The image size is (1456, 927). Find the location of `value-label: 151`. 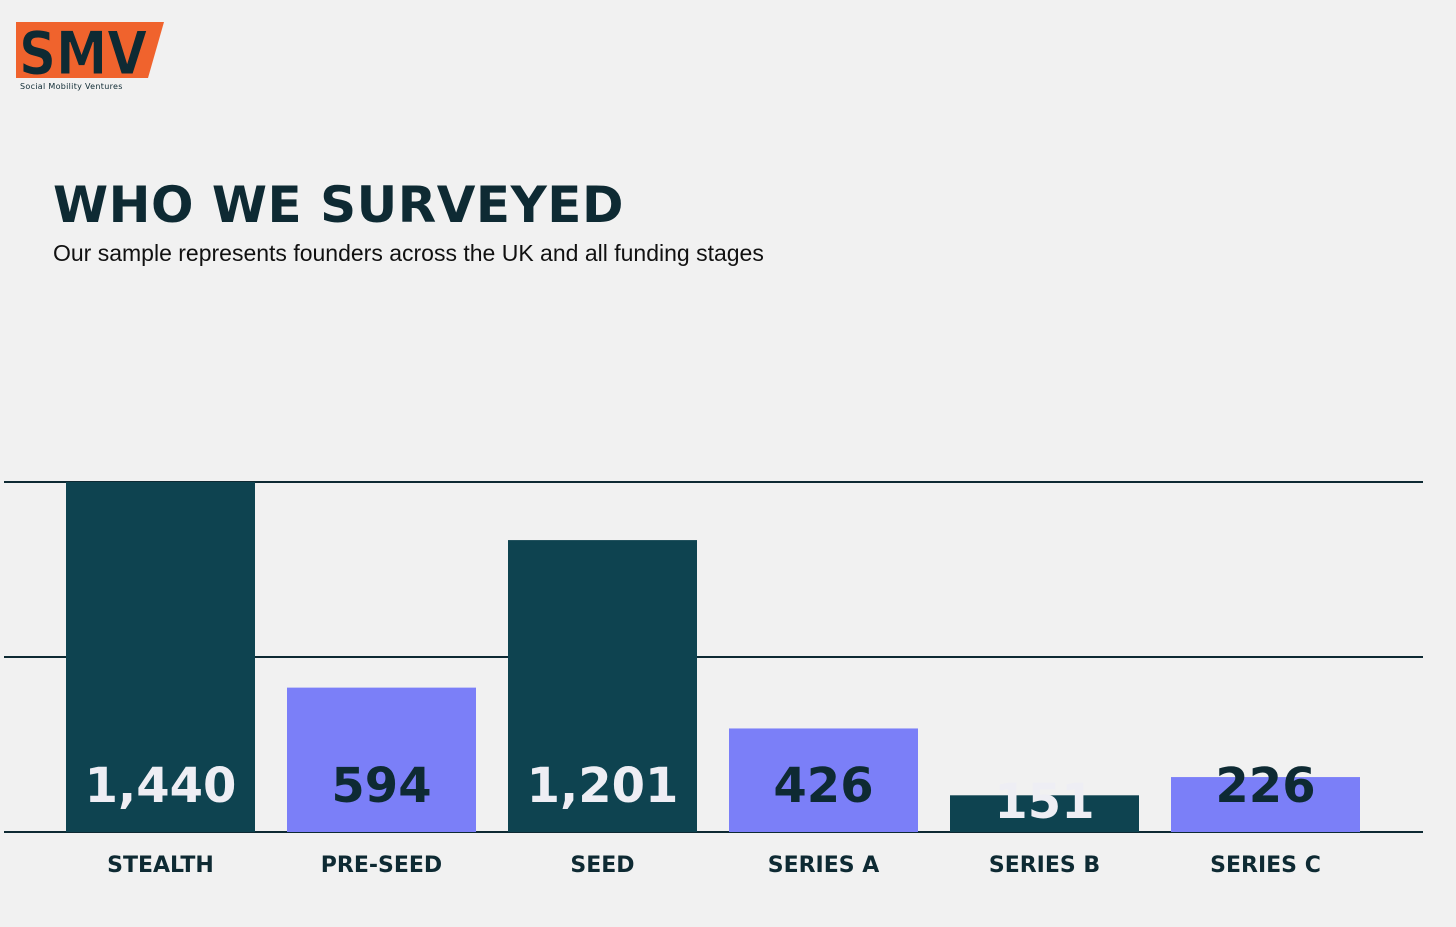

value-label: 151 is located at coordinates (1044, 802).